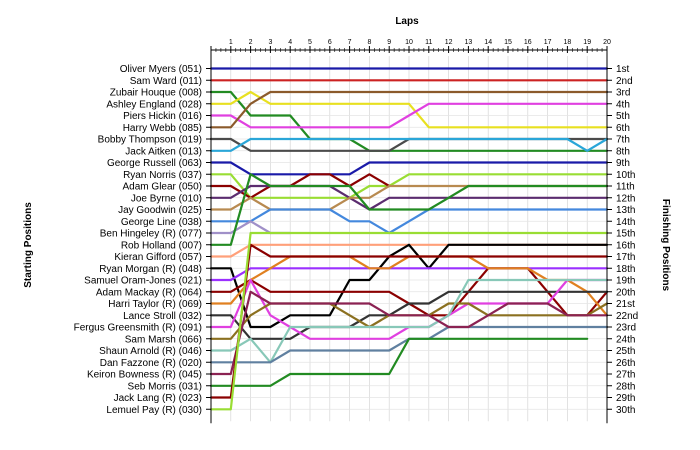 Image resolution: width=700 pixels, height=450 pixels. What do you see at coordinates (449, 42) in the screenshot?
I see `lap-tick-label: 12` at bounding box center [449, 42].